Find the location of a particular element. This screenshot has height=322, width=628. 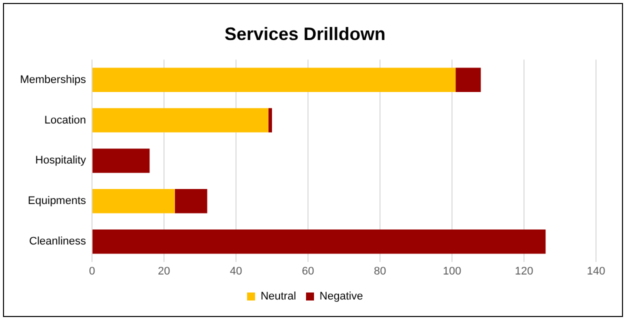

y-tick-label: Cleanliness is located at coordinates (58, 242).